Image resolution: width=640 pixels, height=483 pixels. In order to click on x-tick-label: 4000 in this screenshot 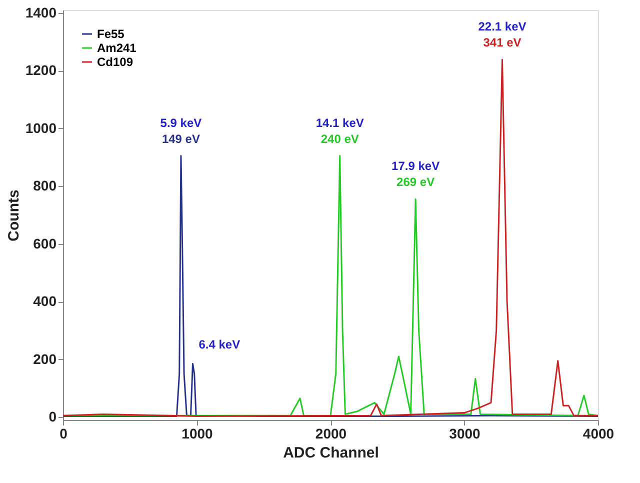, I will do `click(598, 434)`.